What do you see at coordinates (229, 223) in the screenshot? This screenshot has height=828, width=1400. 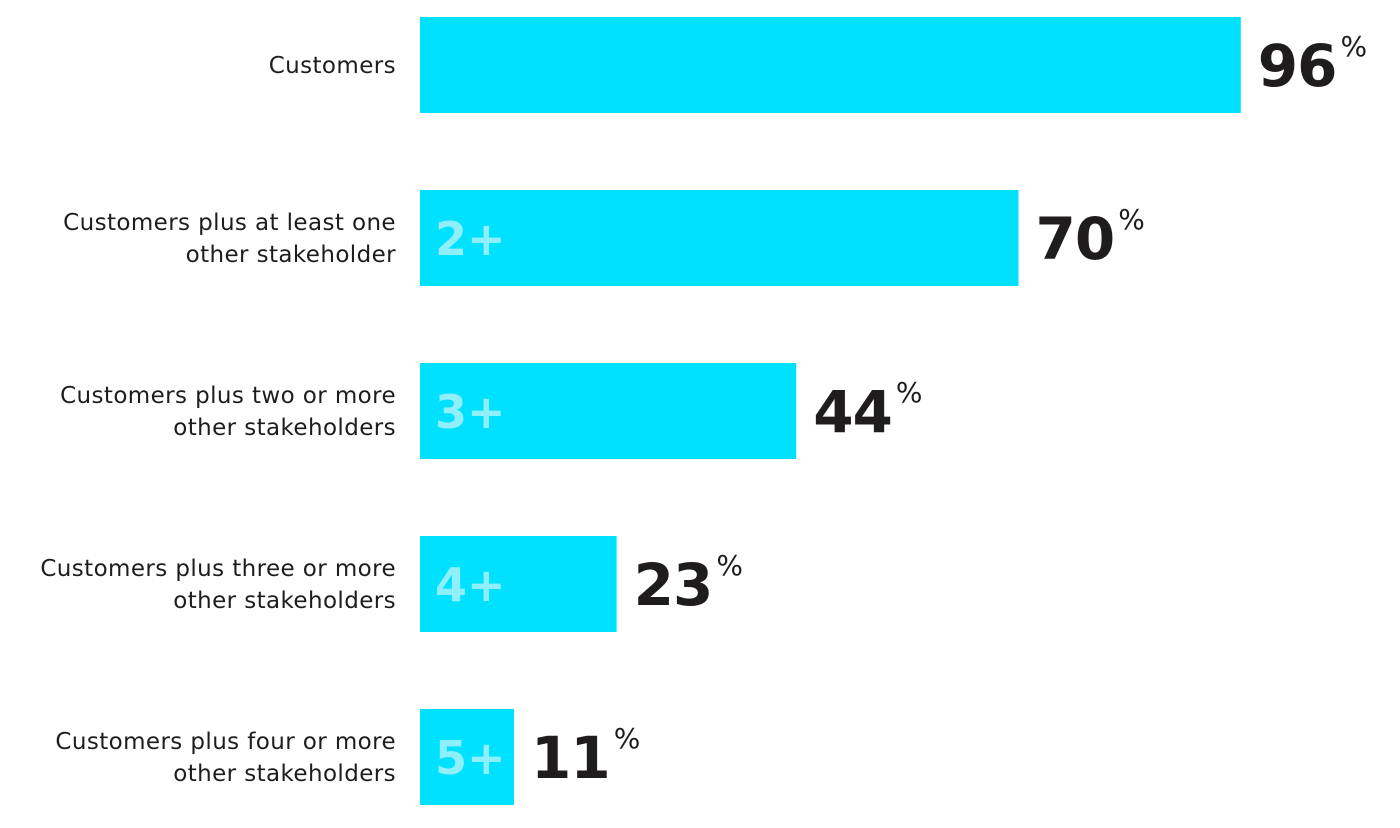 I see `category-label: Customers plus at least one` at bounding box center [229, 223].